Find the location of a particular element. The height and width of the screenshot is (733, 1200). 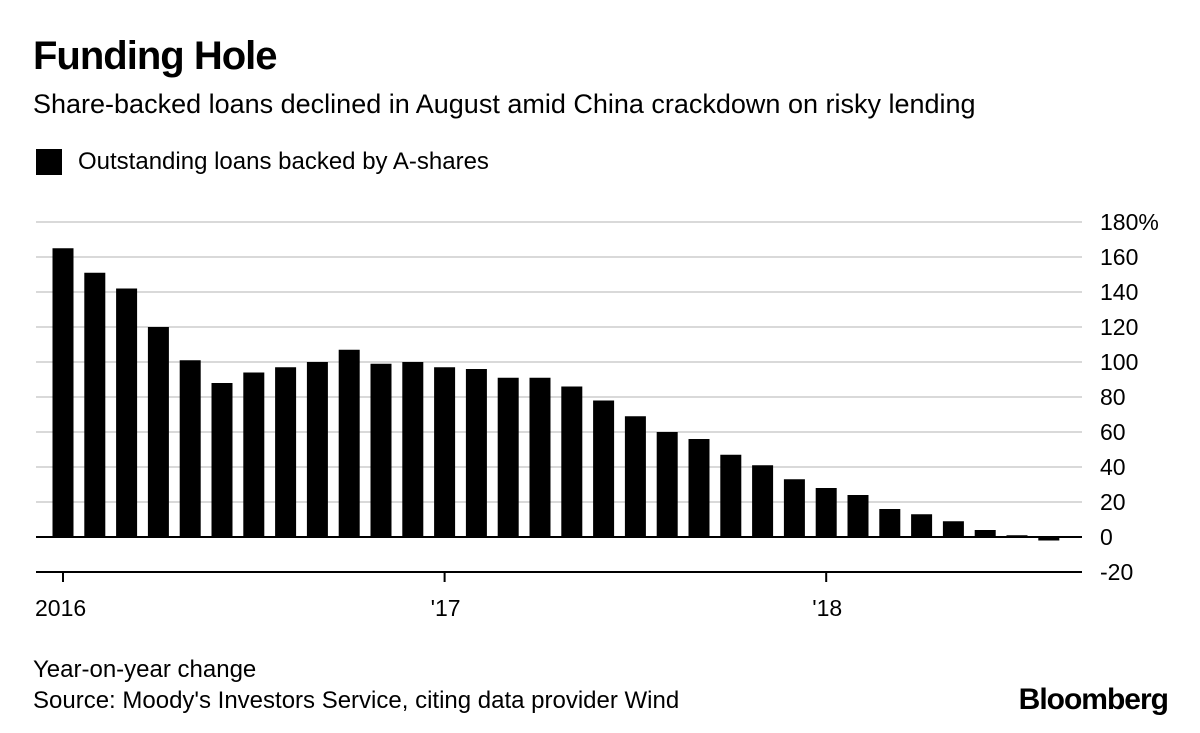

y-tick-label: 80 is located at coordinates (1113, 397).